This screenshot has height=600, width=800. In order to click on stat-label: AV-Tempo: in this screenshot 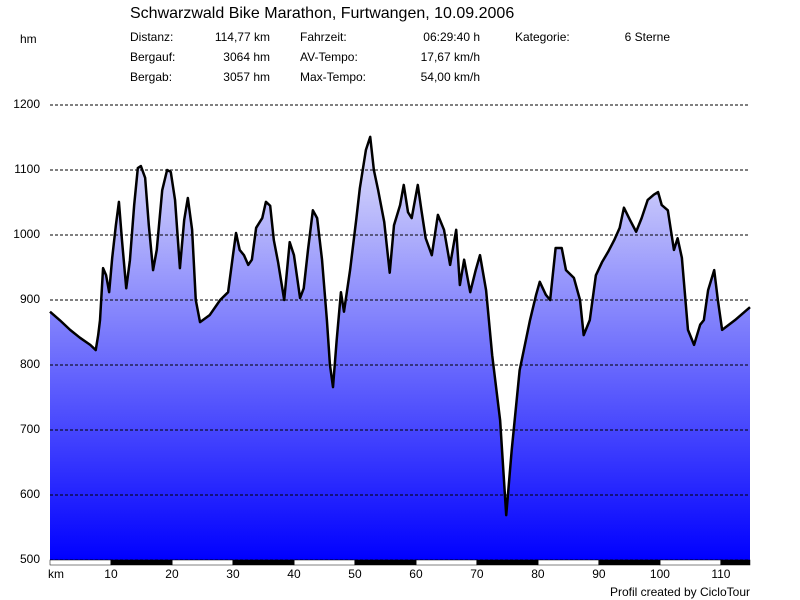, I will do `click(329, 57)`.